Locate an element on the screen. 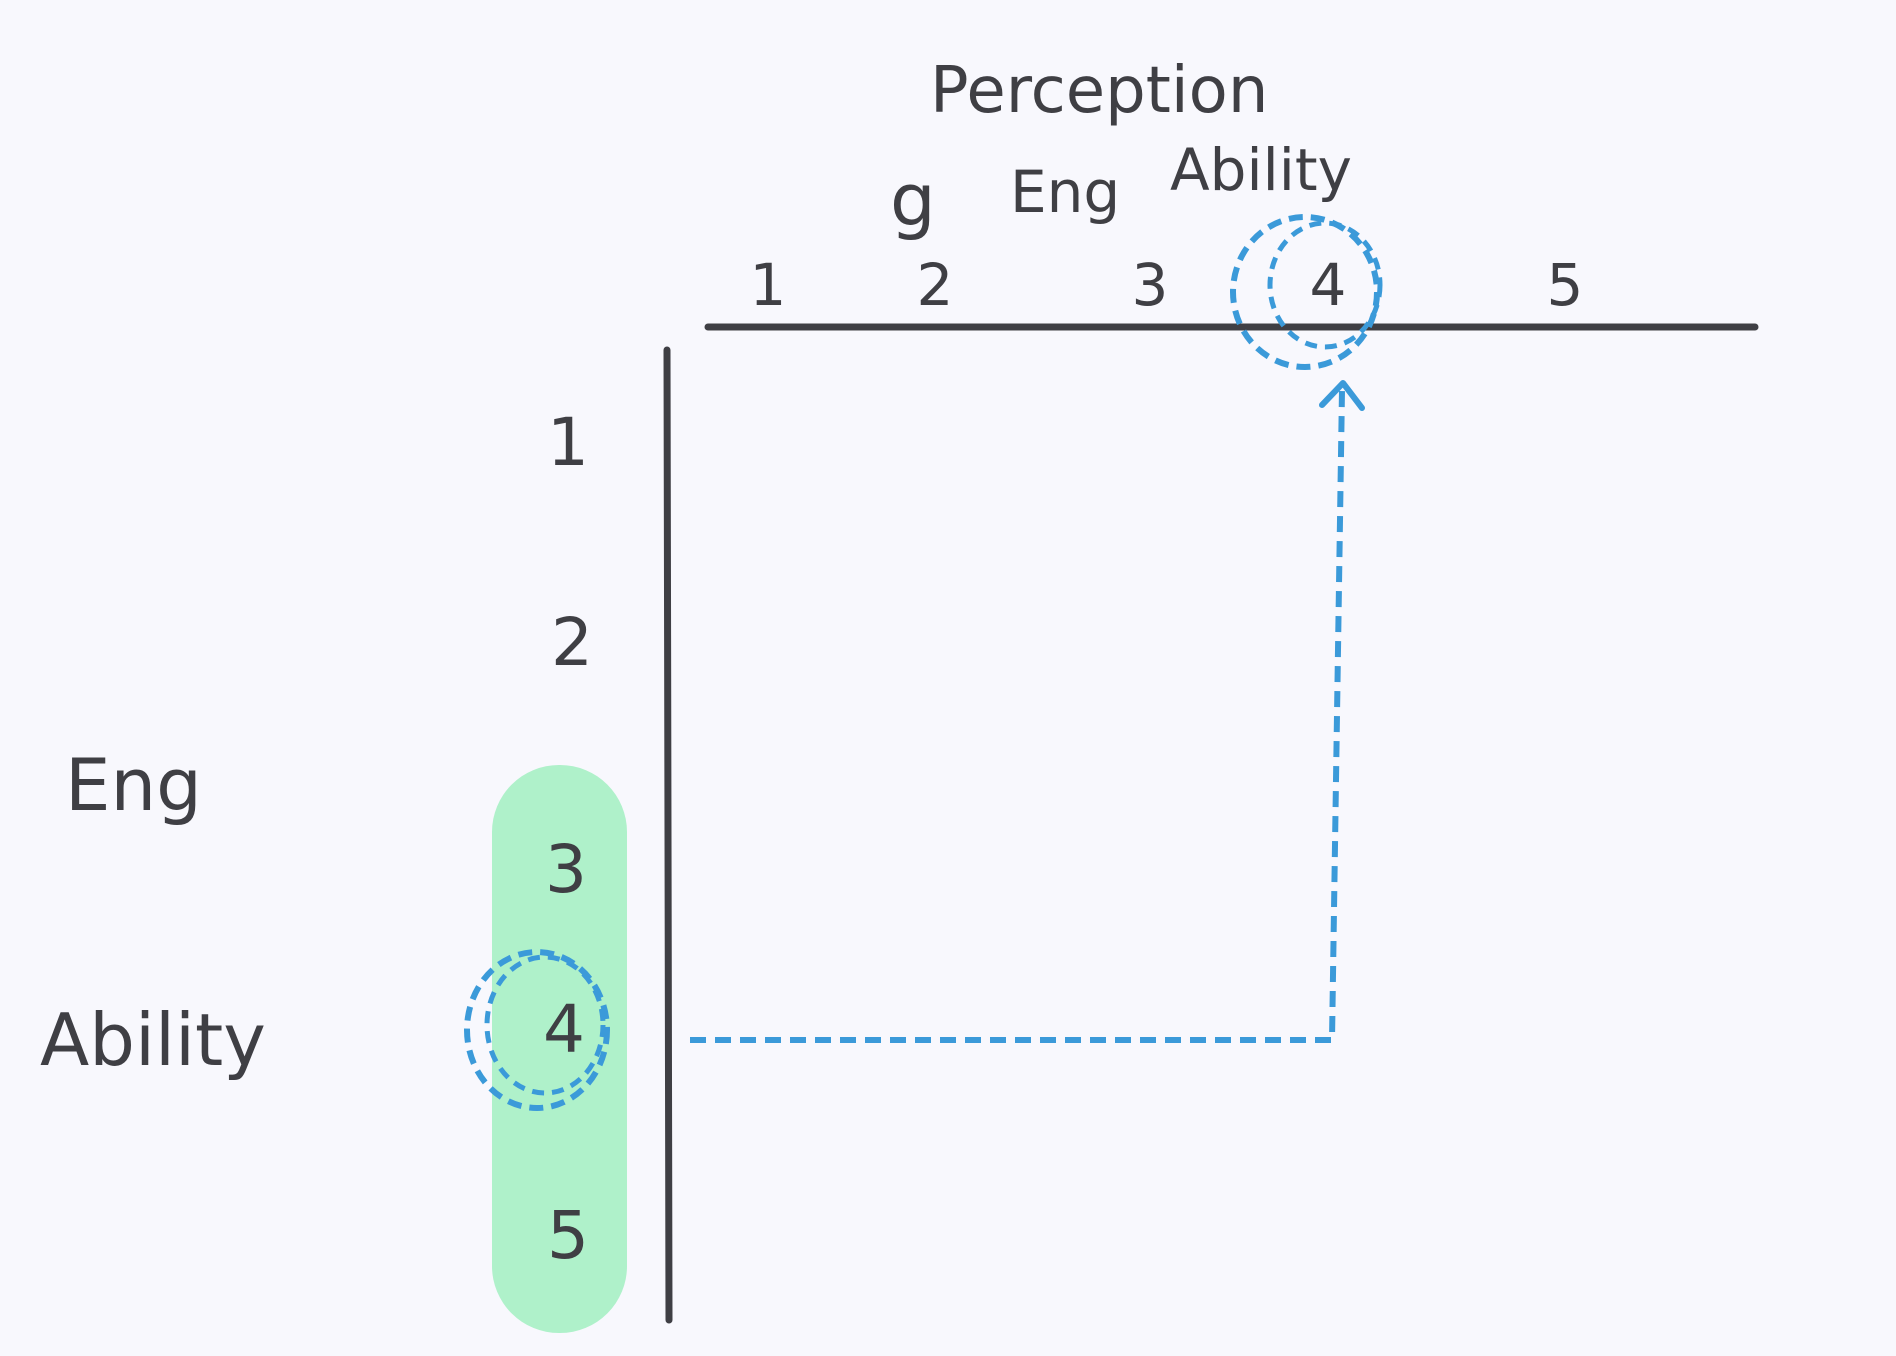 This screenshot has width=1896, height=1356. y-tick: 5 is located at coordinates (568, 1235).